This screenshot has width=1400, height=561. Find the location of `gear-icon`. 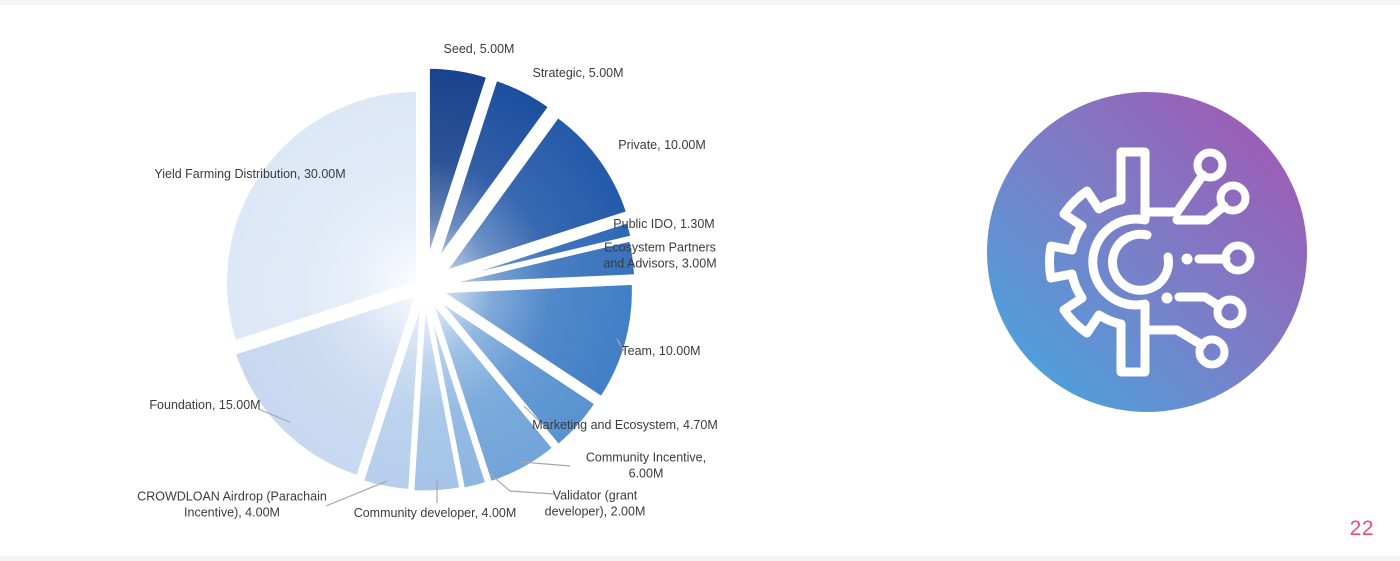

gear-icon is located at coordinates (1097, 262).